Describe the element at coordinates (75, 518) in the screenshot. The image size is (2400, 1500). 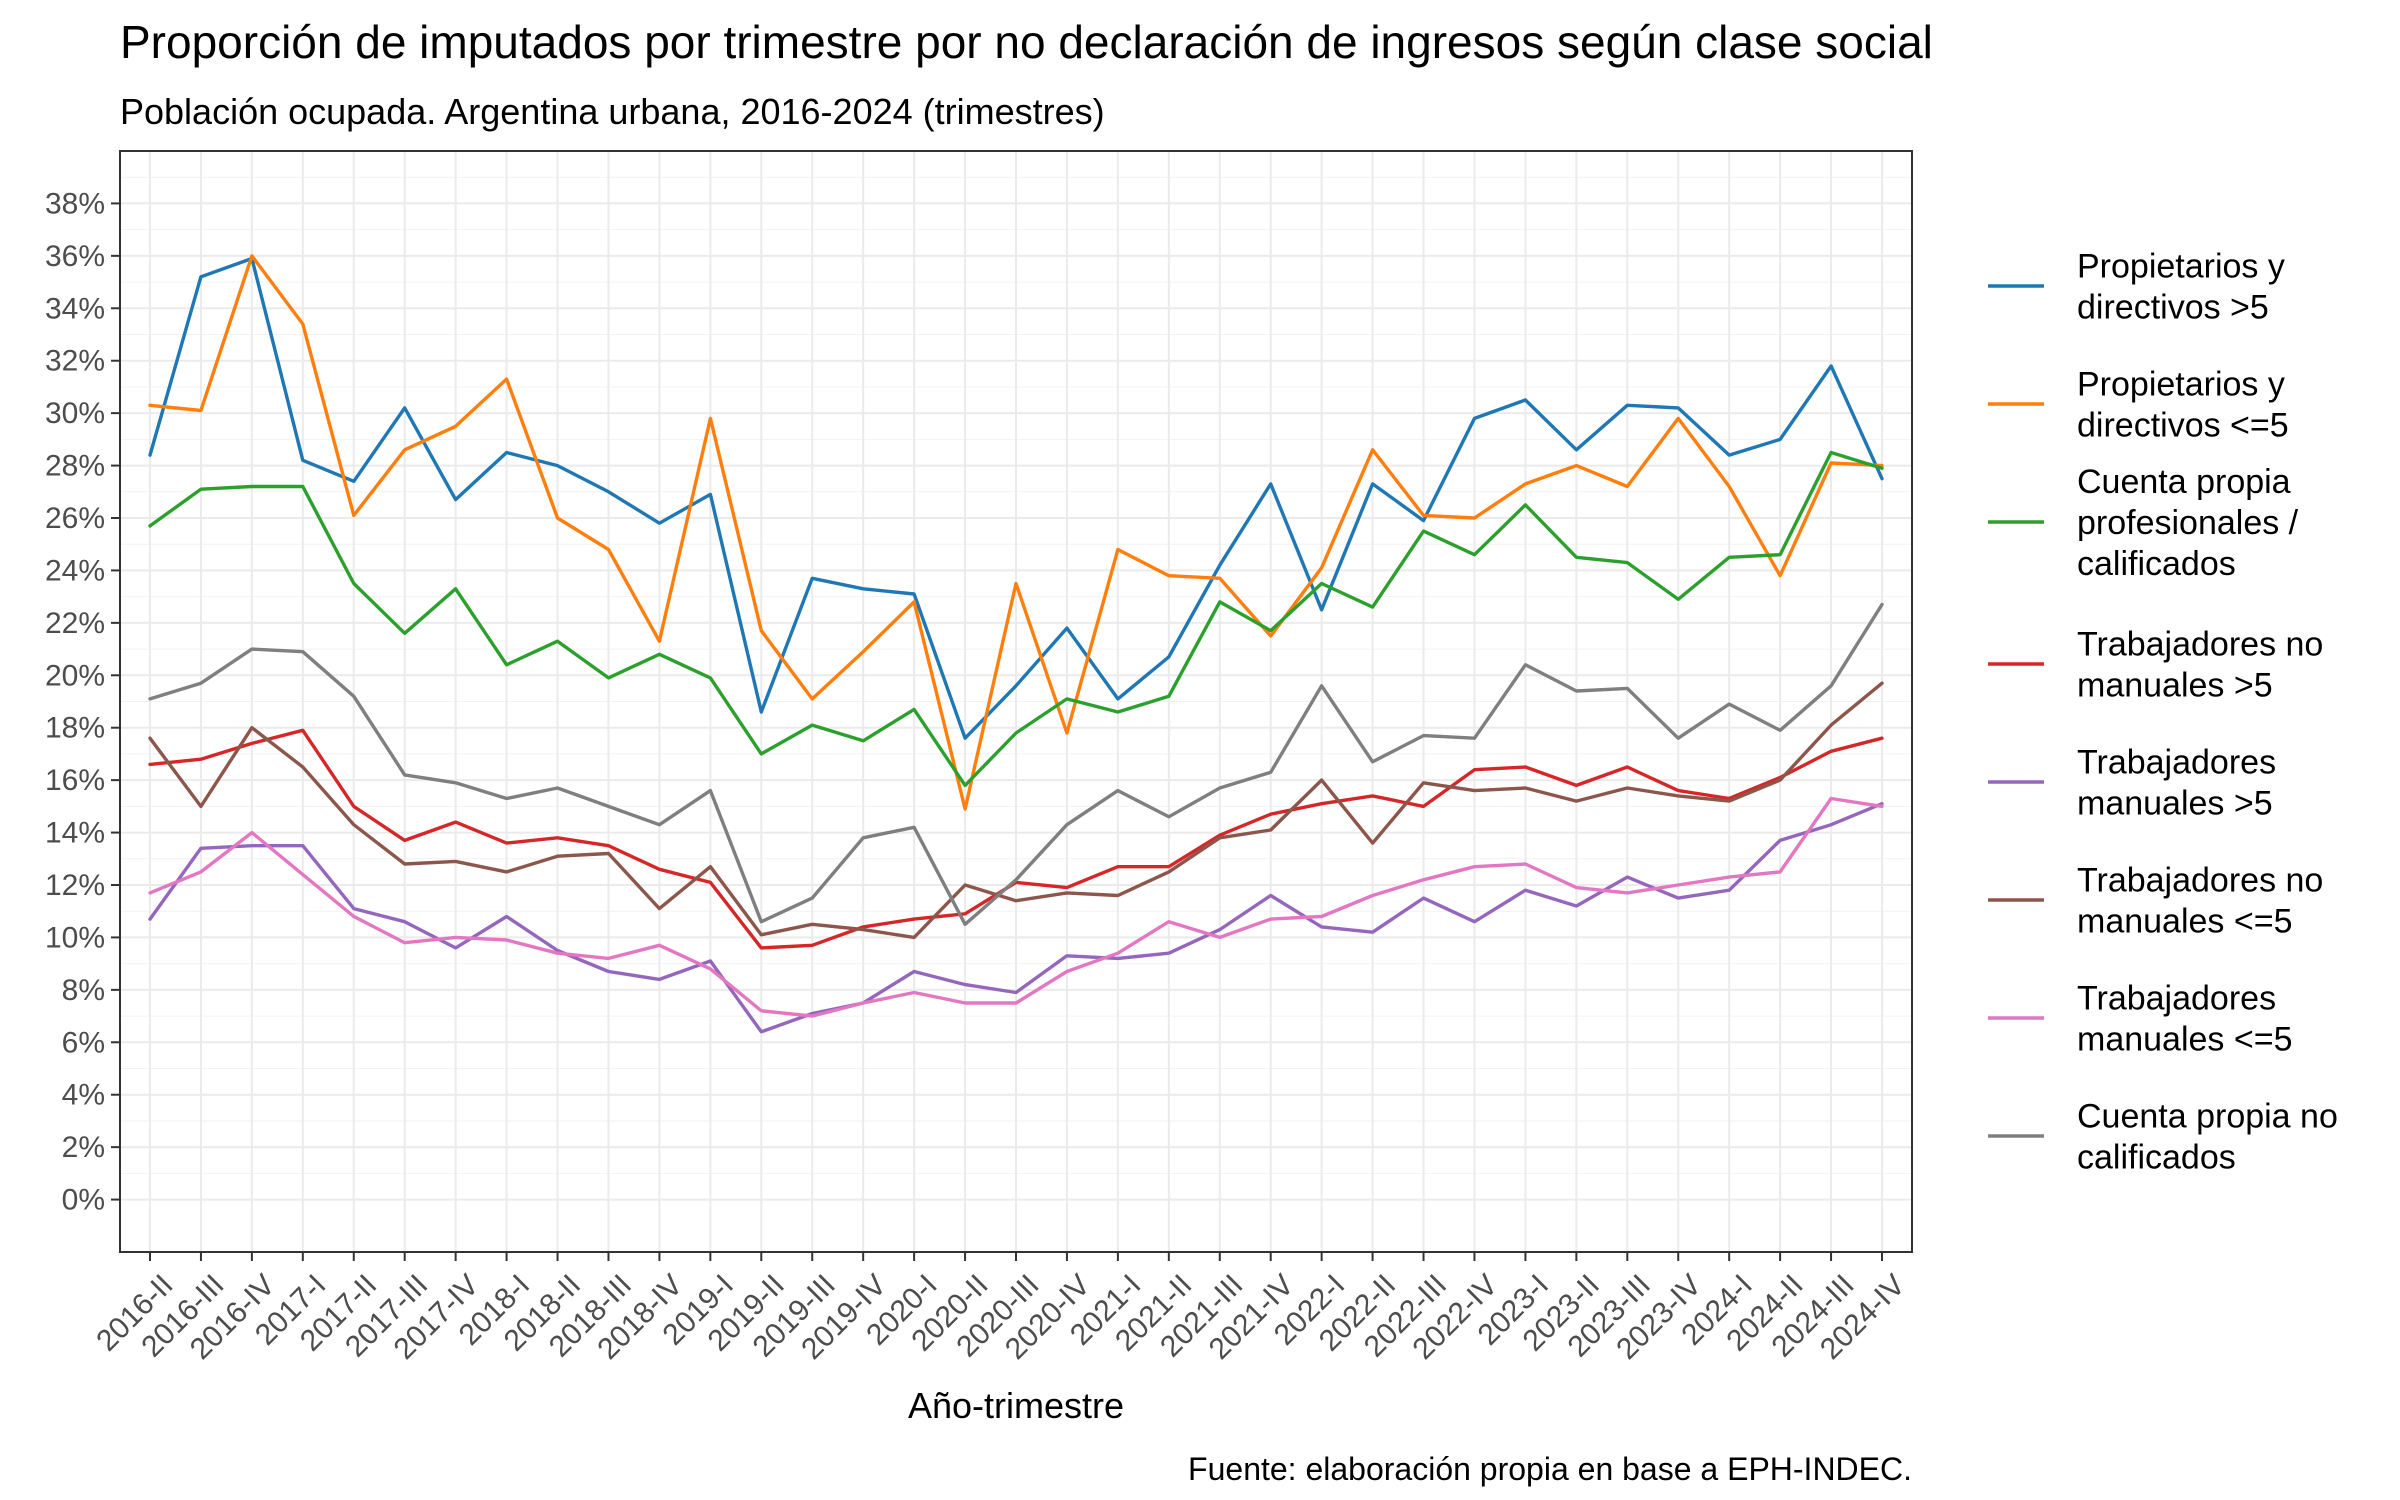
I see `y-tick-label: 26%` at that location.